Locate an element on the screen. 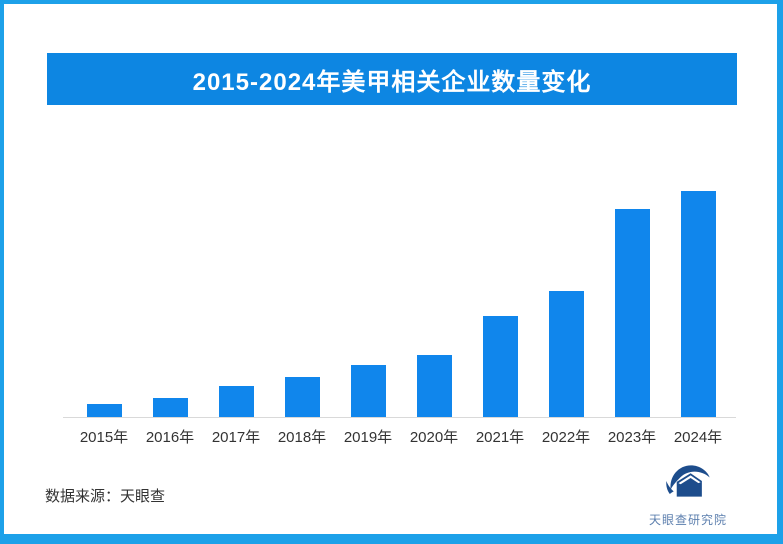  tianyancha-eye-logo-icon is located at coordinates (688, 481).